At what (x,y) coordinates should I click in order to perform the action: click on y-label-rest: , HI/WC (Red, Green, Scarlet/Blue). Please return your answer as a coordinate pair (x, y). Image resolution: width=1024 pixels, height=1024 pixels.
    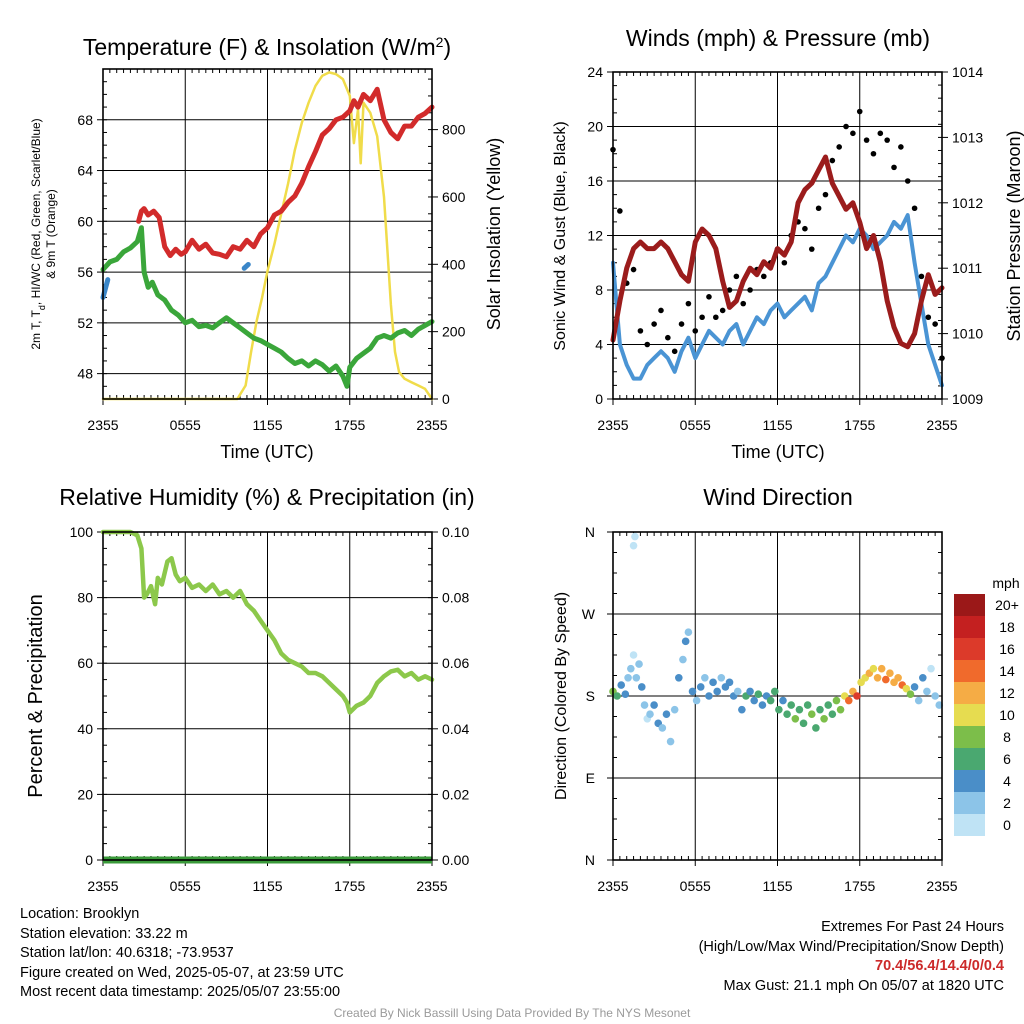
    Looking at the image, I should click on (36, 211).